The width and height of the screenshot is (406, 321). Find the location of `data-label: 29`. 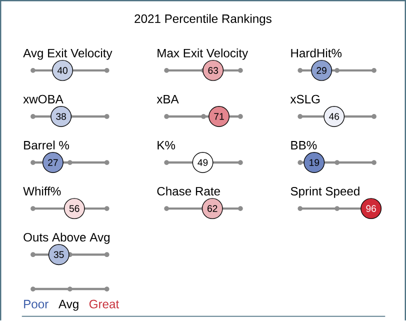

data-label: 29 is located at coordinates (321, 70).